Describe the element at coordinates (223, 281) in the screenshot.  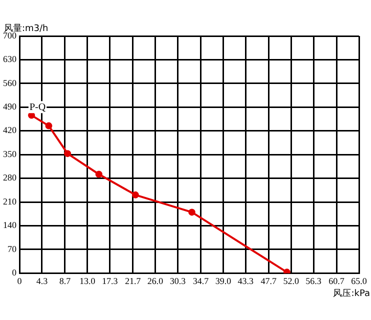
I see `x-tick-label: 39.0` at that location.